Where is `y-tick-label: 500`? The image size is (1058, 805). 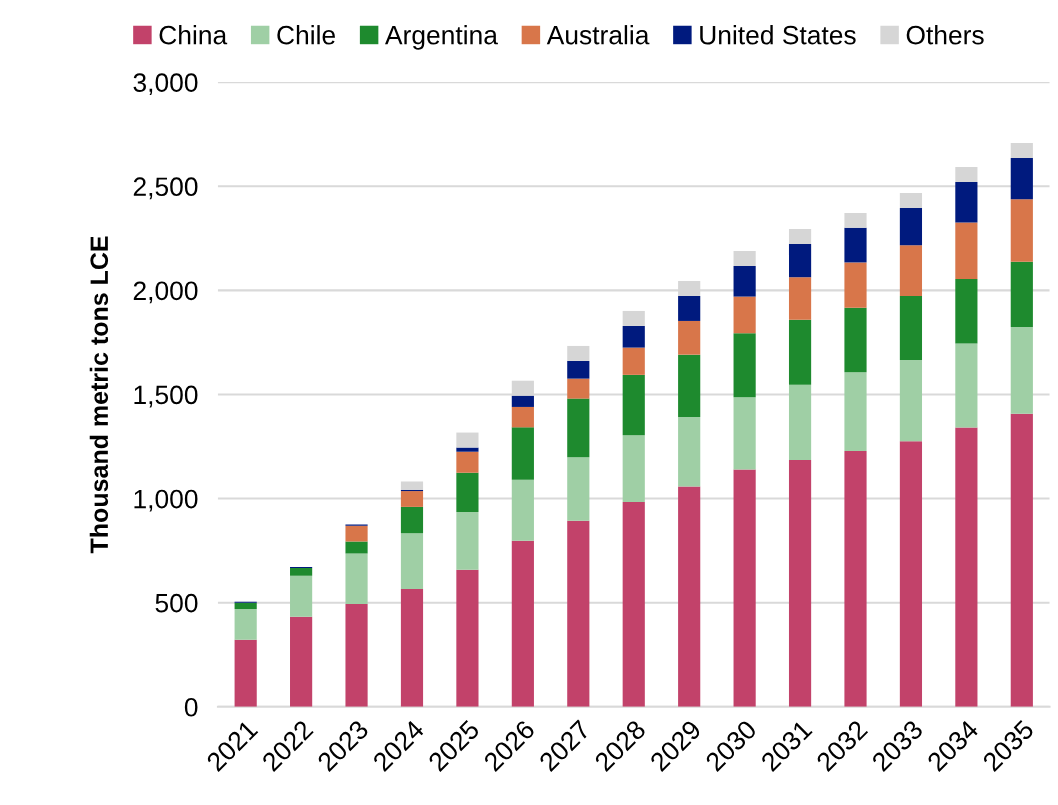
y-tick-label: 500 is located at coordinates (176, 603).